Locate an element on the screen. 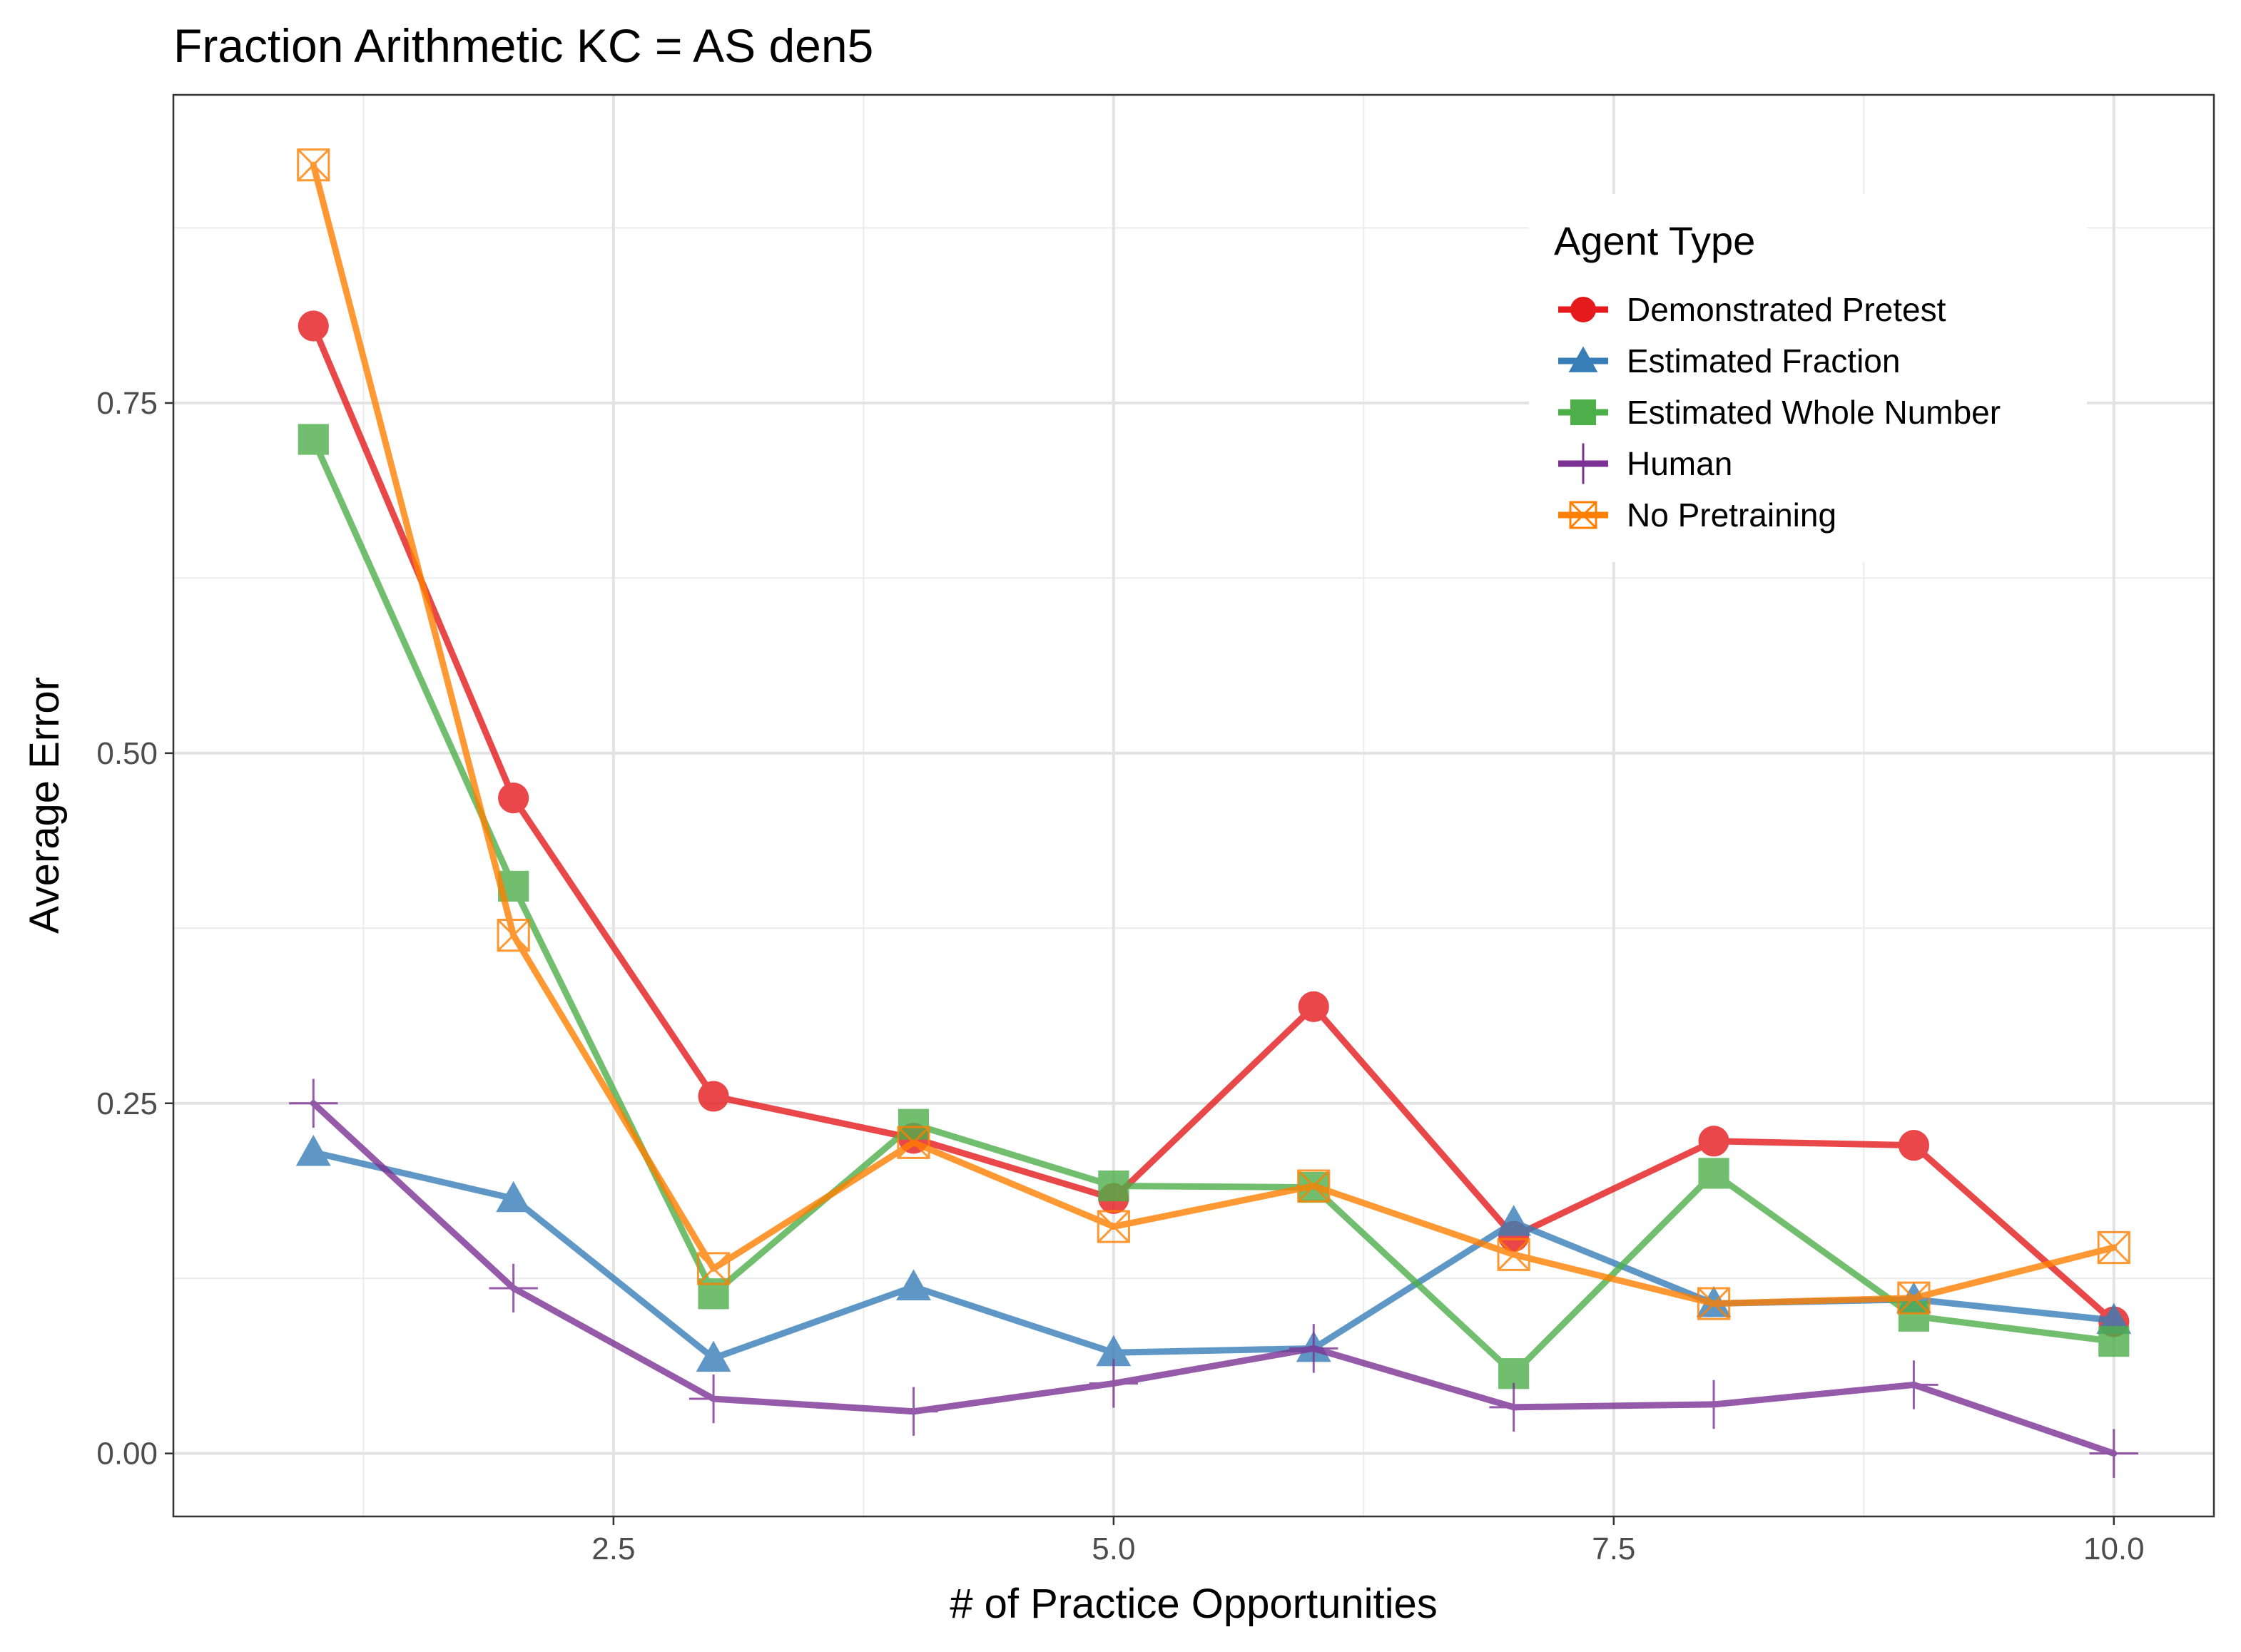 The image size is (2241, 1652). legend-title: Agent Type is located at coordinates (1655, 240).